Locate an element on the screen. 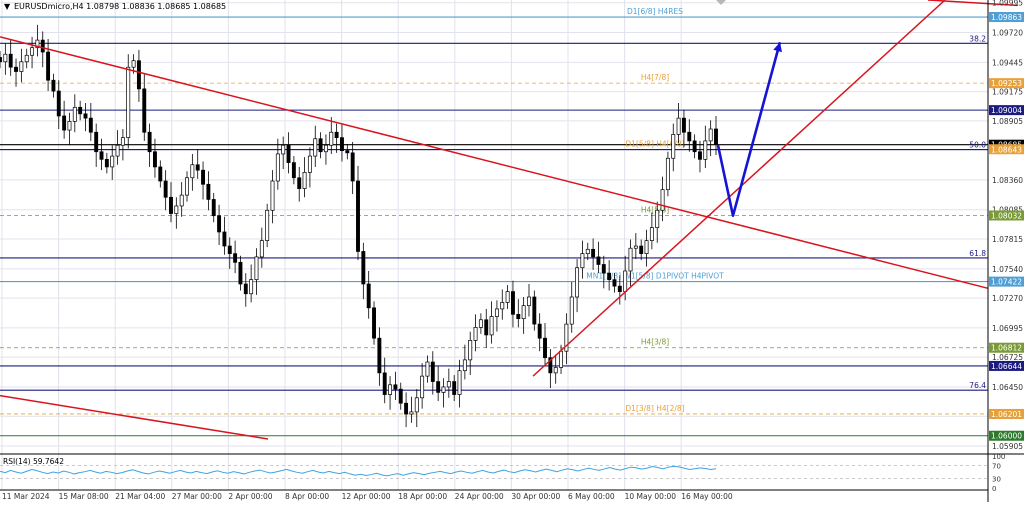 The image size is (1024, 506). price-tick-label: 1.09995 is located at coordinates (1007, 4).